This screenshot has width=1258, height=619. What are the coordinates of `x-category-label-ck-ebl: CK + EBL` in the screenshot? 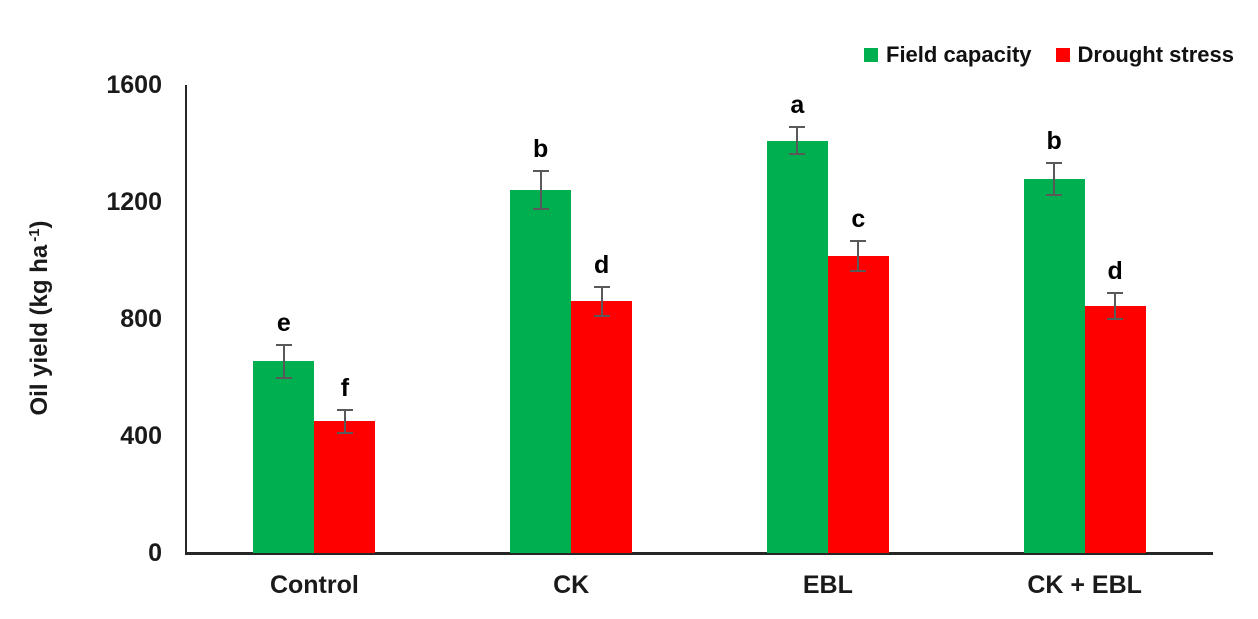 It's located at (1084, 585).